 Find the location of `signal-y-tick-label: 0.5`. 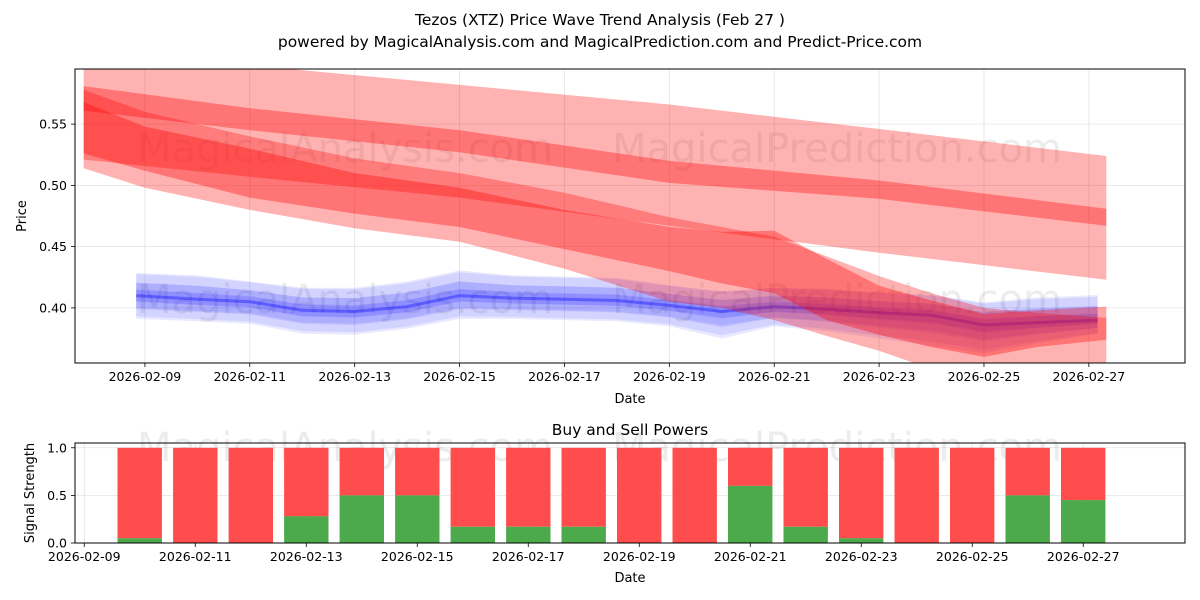

signal-y-tick-label: 0.5 is located at coordinates (57, 495).